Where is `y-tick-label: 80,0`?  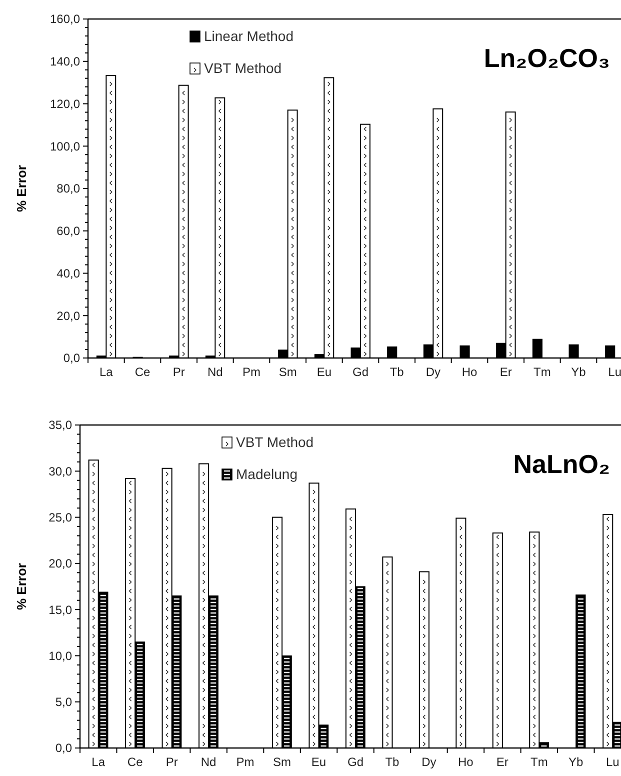
y-tick-label: 80,0 is located at coordinates (68, 189).